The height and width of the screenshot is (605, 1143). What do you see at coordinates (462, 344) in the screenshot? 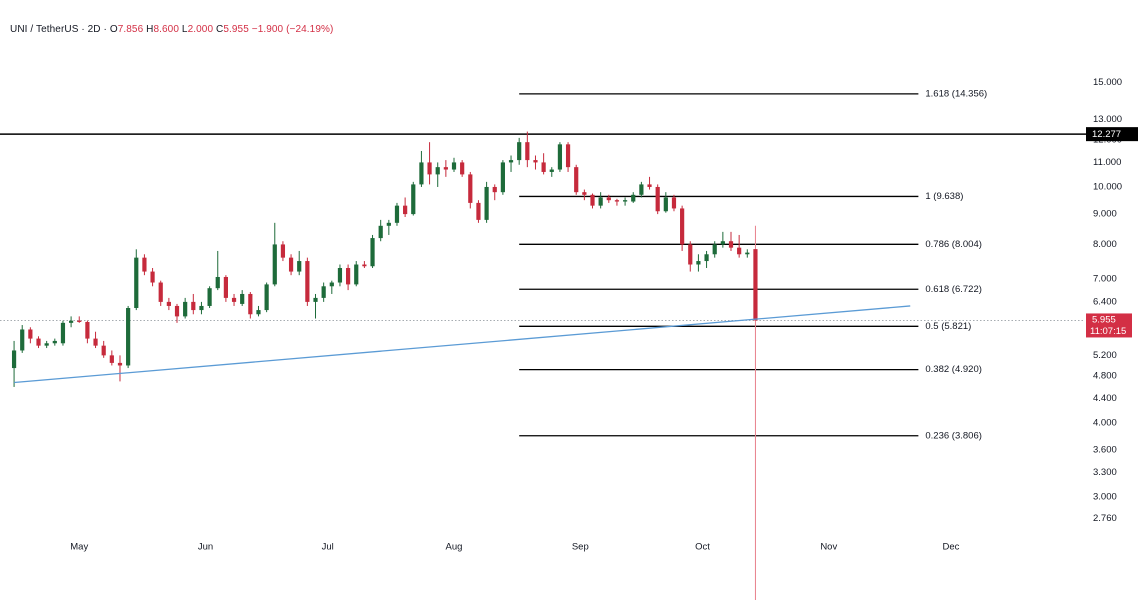
I see `ascending-trendline` at bounding box center [462, 344].